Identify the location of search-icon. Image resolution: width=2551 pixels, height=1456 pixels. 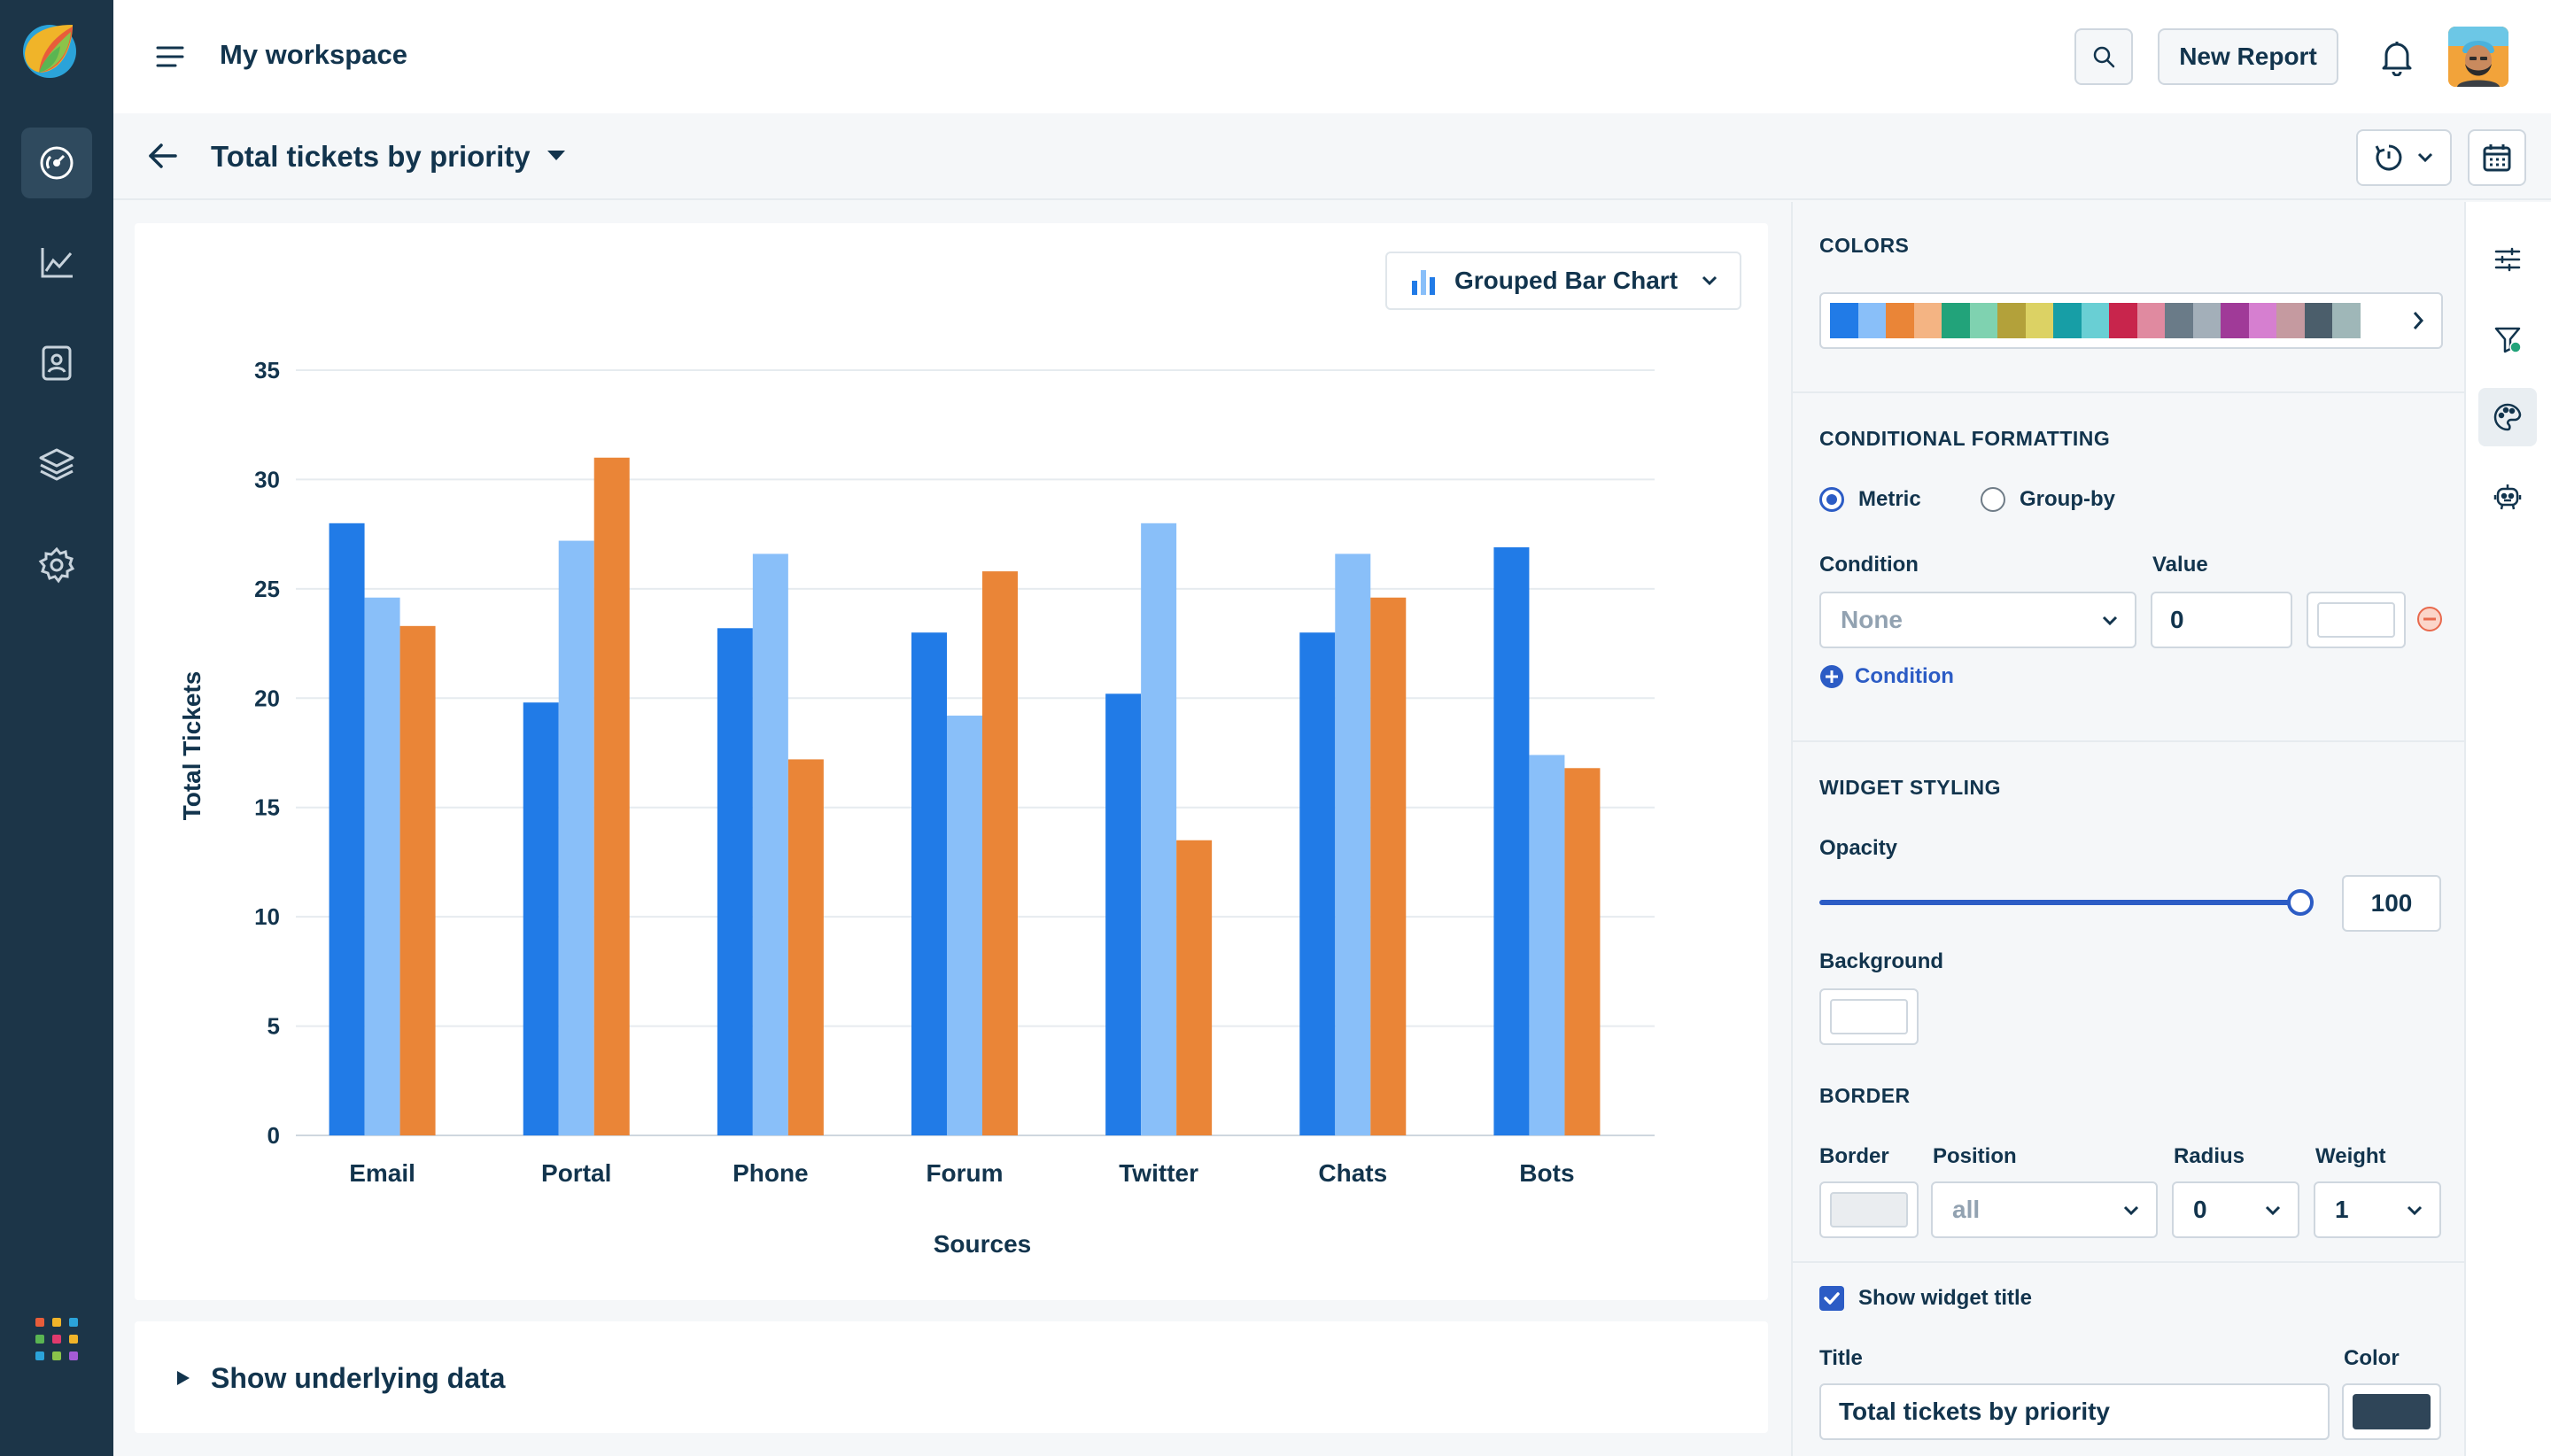
(2104, 57).